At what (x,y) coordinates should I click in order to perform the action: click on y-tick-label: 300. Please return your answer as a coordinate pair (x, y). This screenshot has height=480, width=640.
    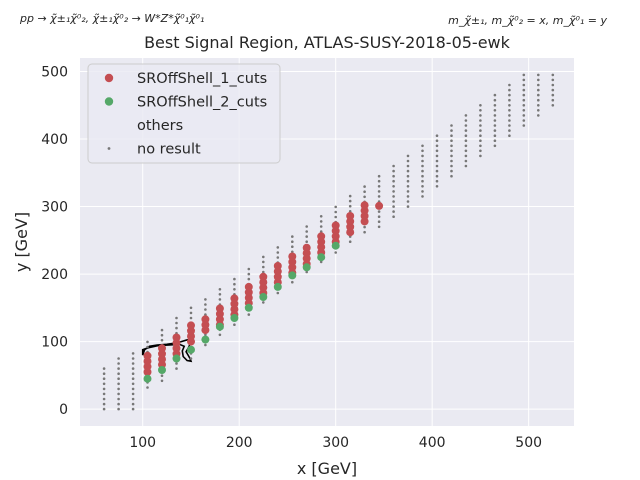
    Looking at the image, I should click on (54, 208).